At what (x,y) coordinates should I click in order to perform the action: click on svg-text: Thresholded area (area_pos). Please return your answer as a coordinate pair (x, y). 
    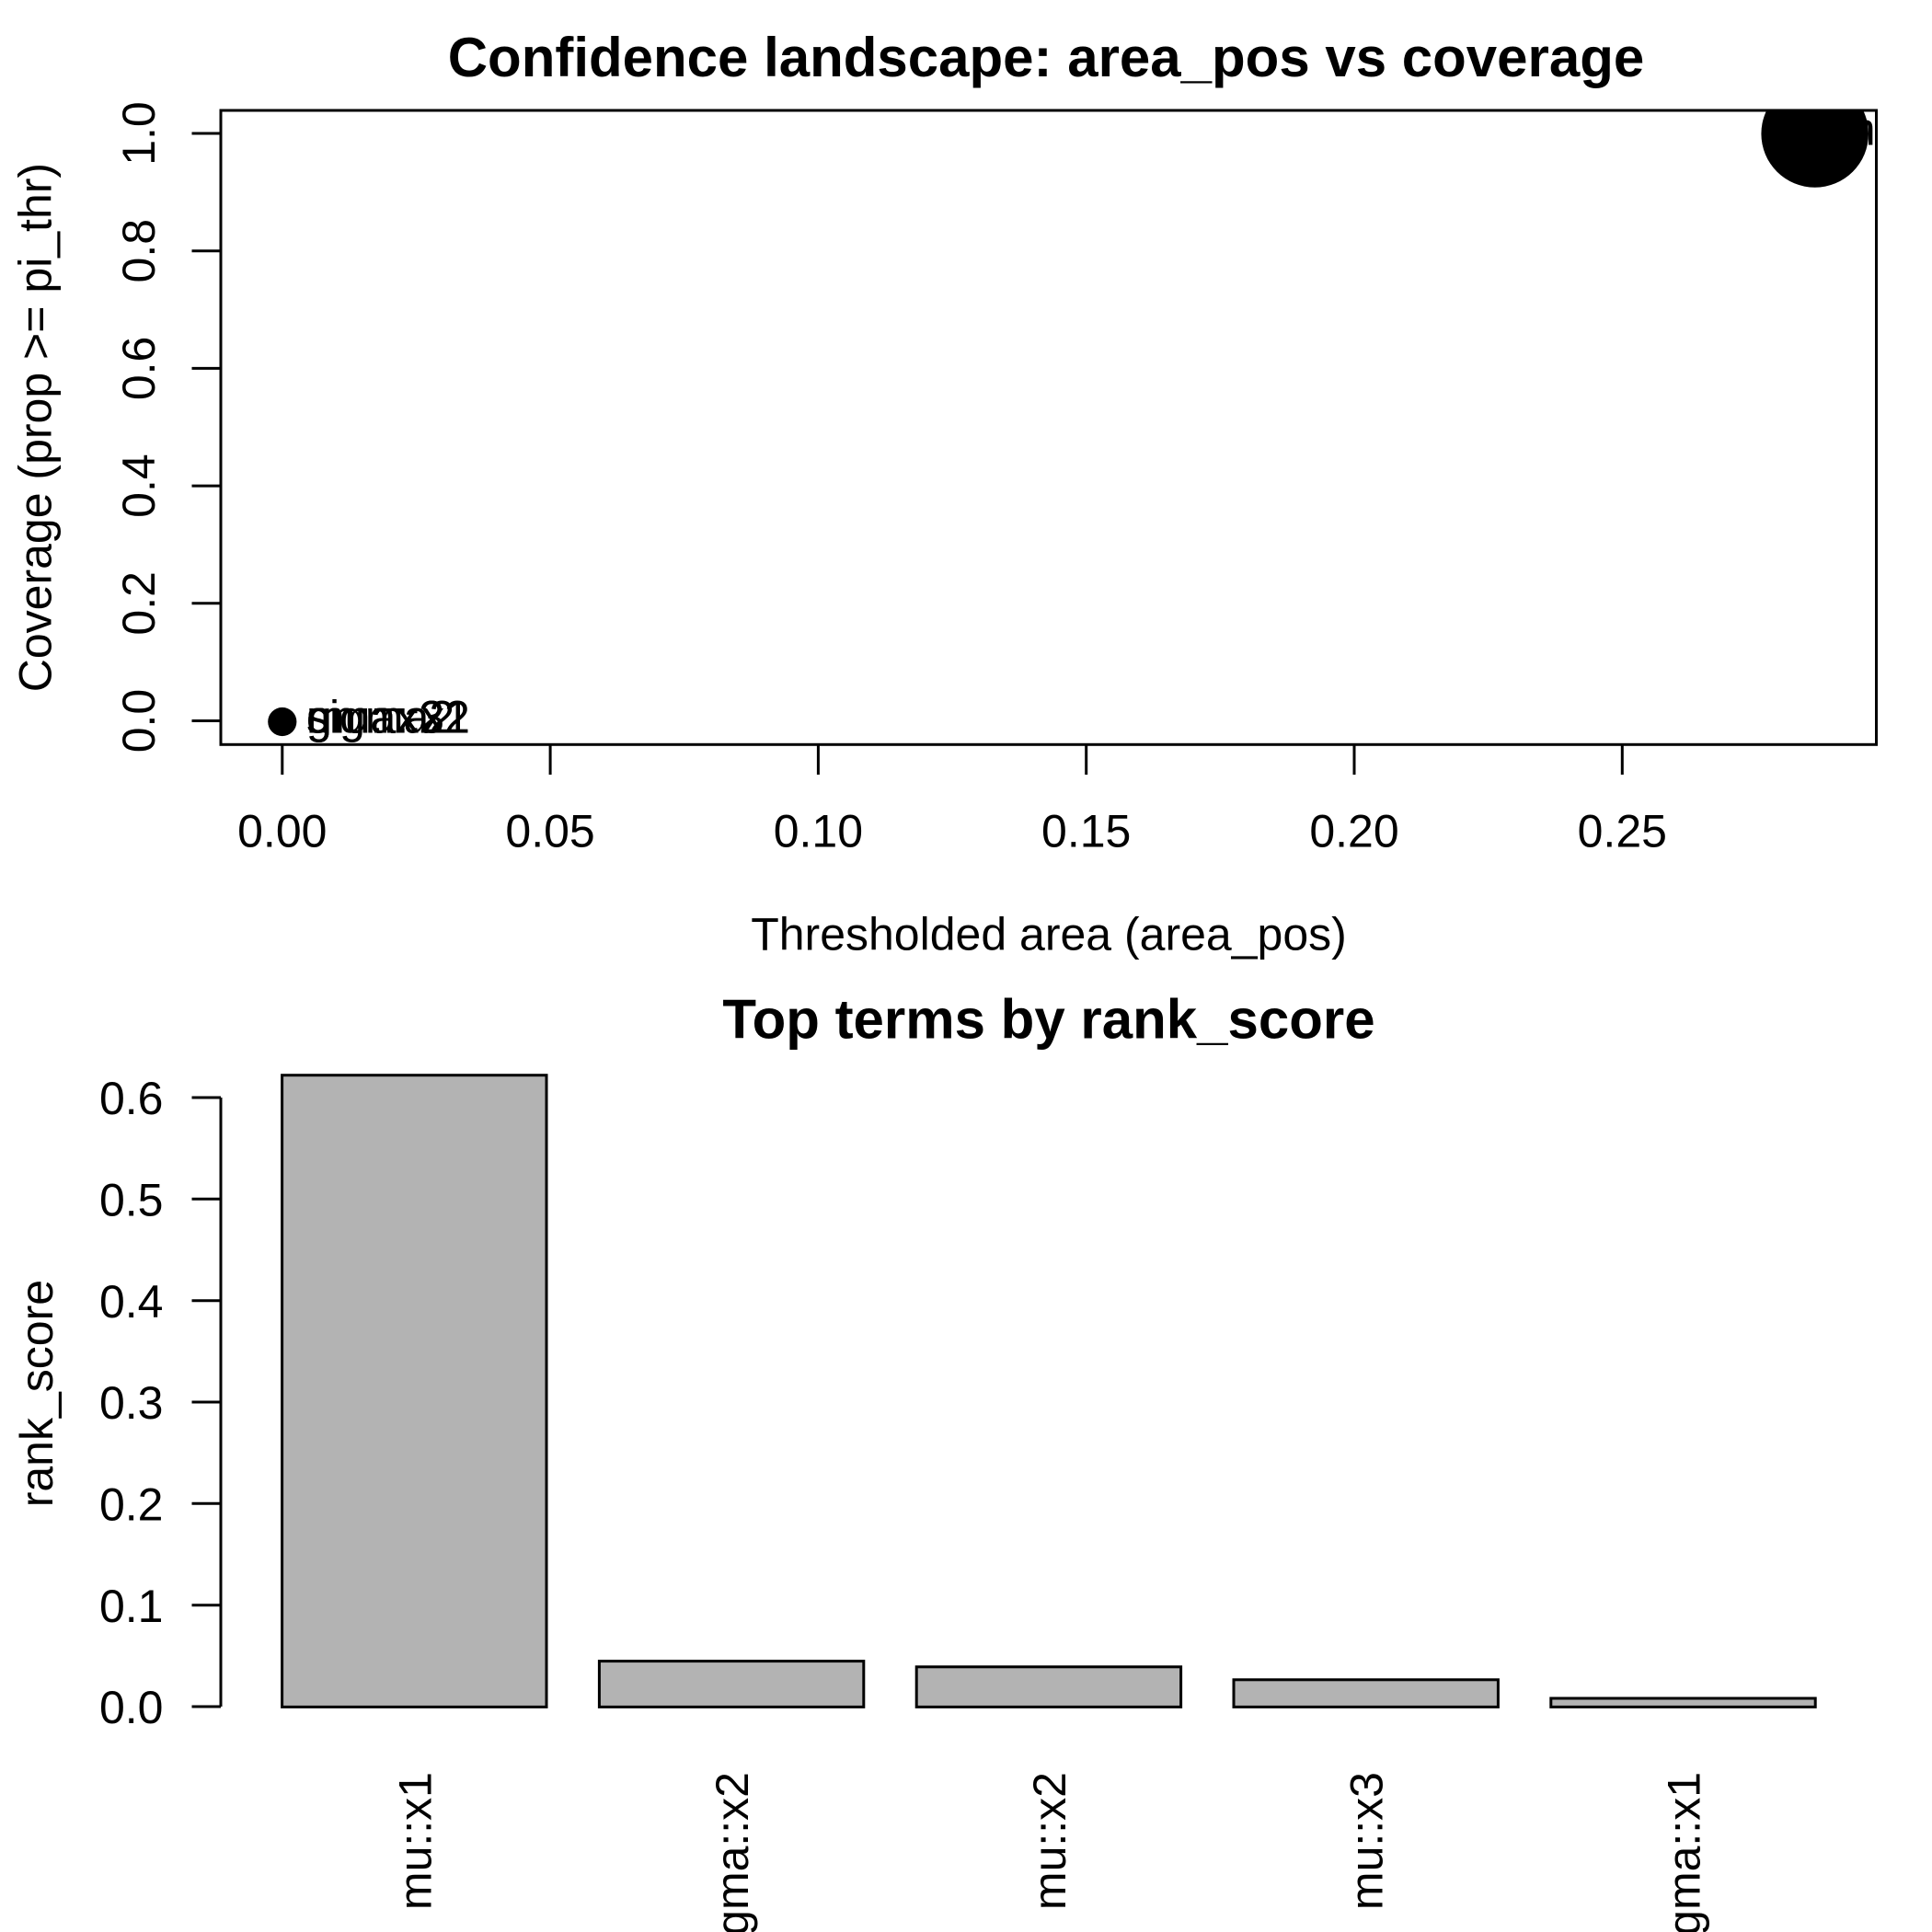
    Looking at the image, I should click on (1049, 934).